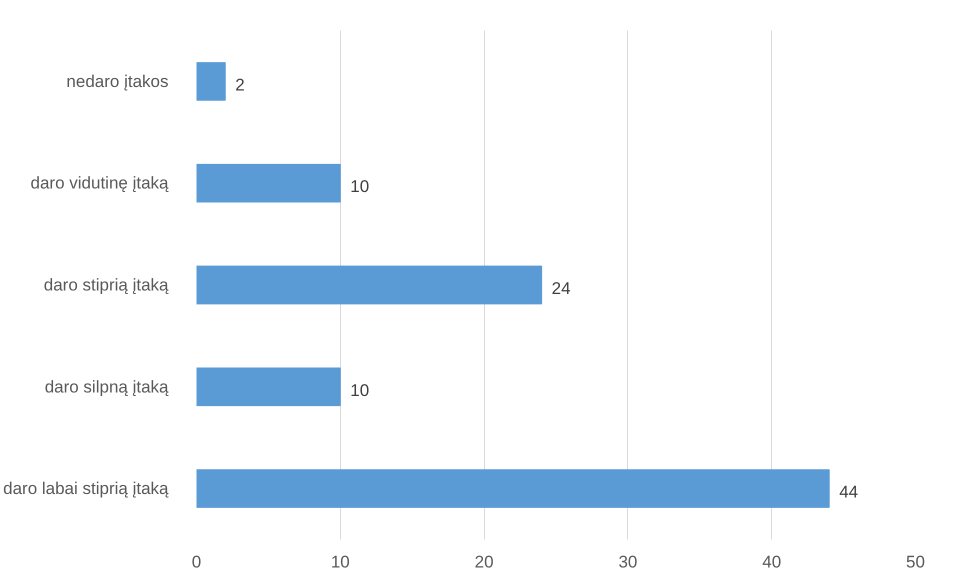 The image size is (957, 580). Describe the element at coordinates (340, 562) in the screenshot. I see `x-tick-label: 10` at that location.